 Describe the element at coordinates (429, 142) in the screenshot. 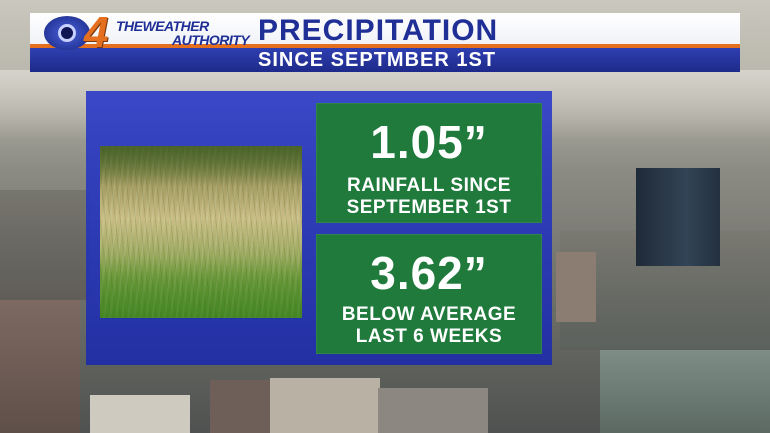

I see `rainfall-value: 1.05”` at that location.